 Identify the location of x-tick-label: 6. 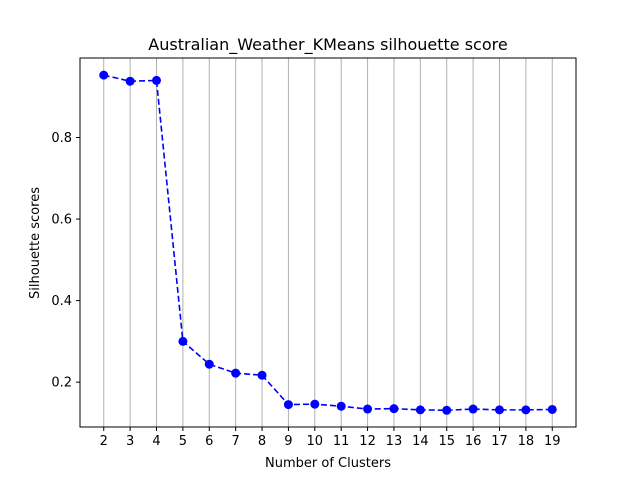
(209, 441).